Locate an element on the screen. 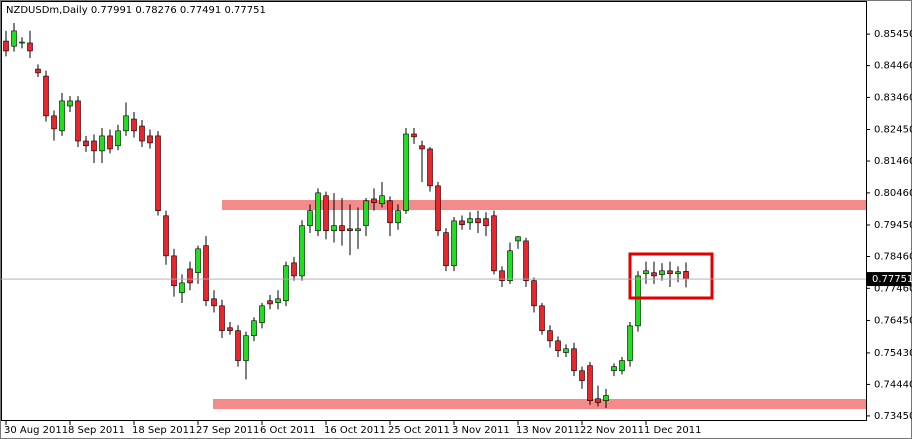 The height and width of the screenshot is (439, 912). close: 0.77751 is located at coordinates (244, 10).